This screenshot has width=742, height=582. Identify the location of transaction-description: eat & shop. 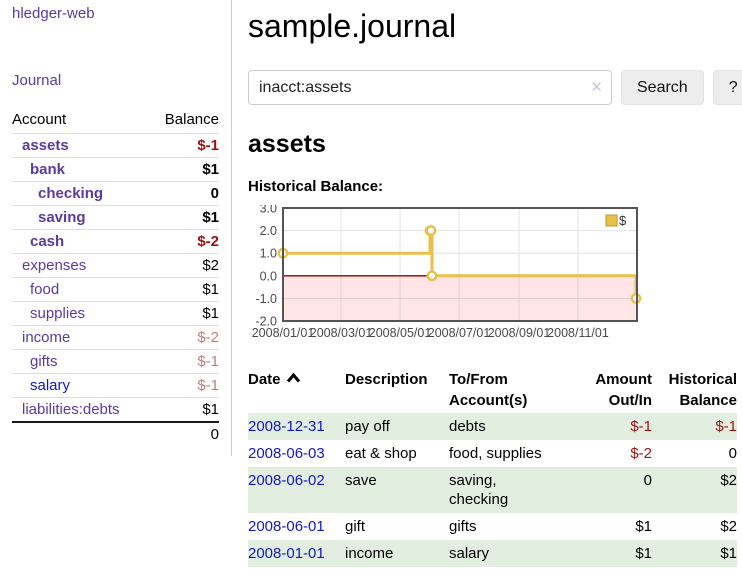
(381, 453).